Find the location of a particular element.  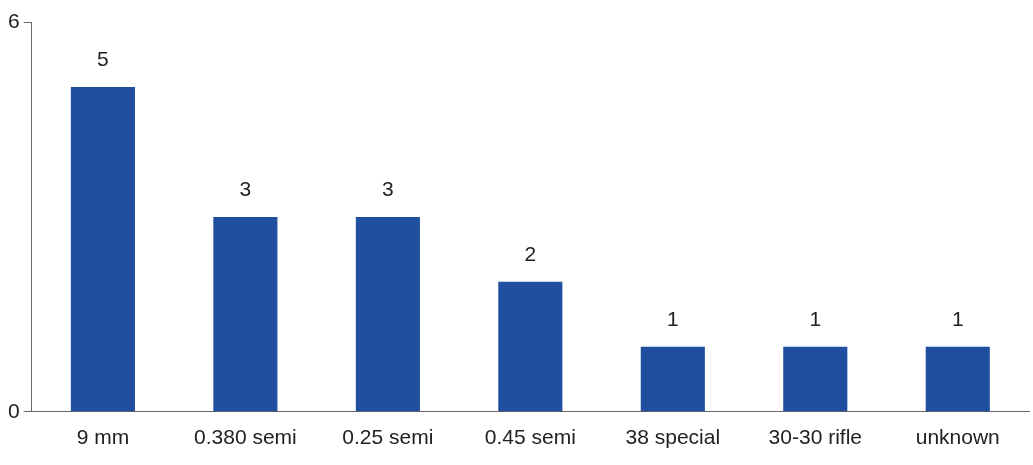

y-tick-label: 6 is located at coordinates (13, 20).